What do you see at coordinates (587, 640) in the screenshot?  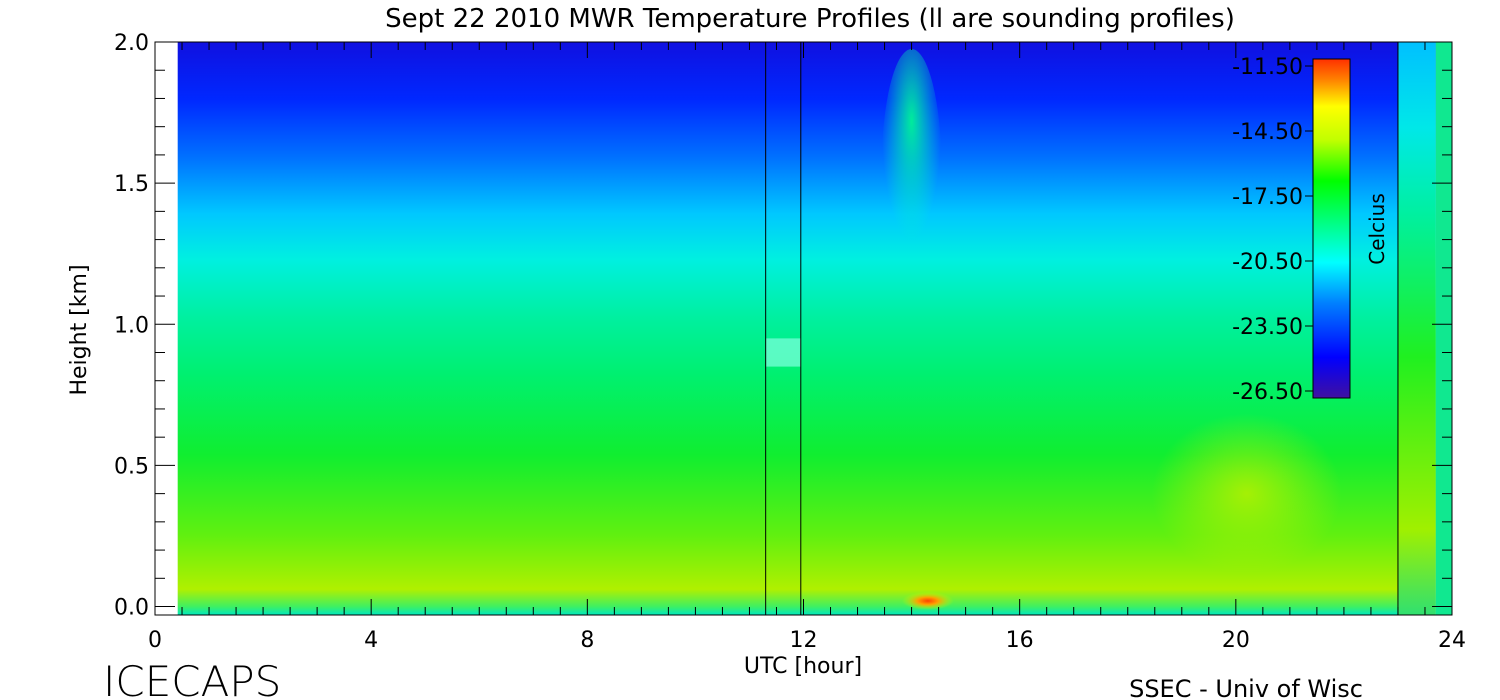 I see `x-tick-label: 8` at bounding box center [587, 640].